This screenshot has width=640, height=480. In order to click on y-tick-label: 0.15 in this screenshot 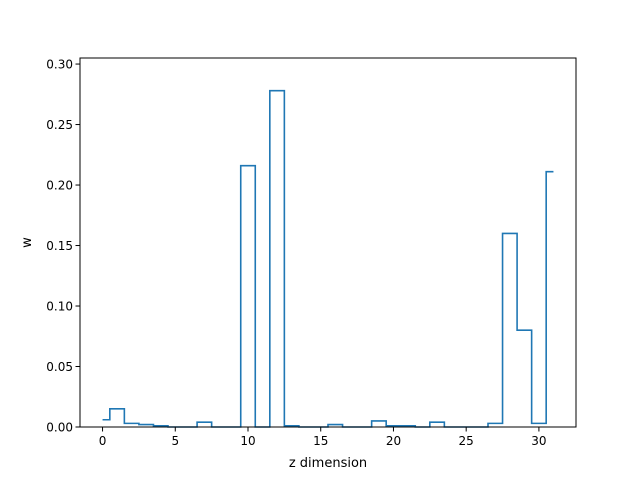, I will do `click(59, 246)`.